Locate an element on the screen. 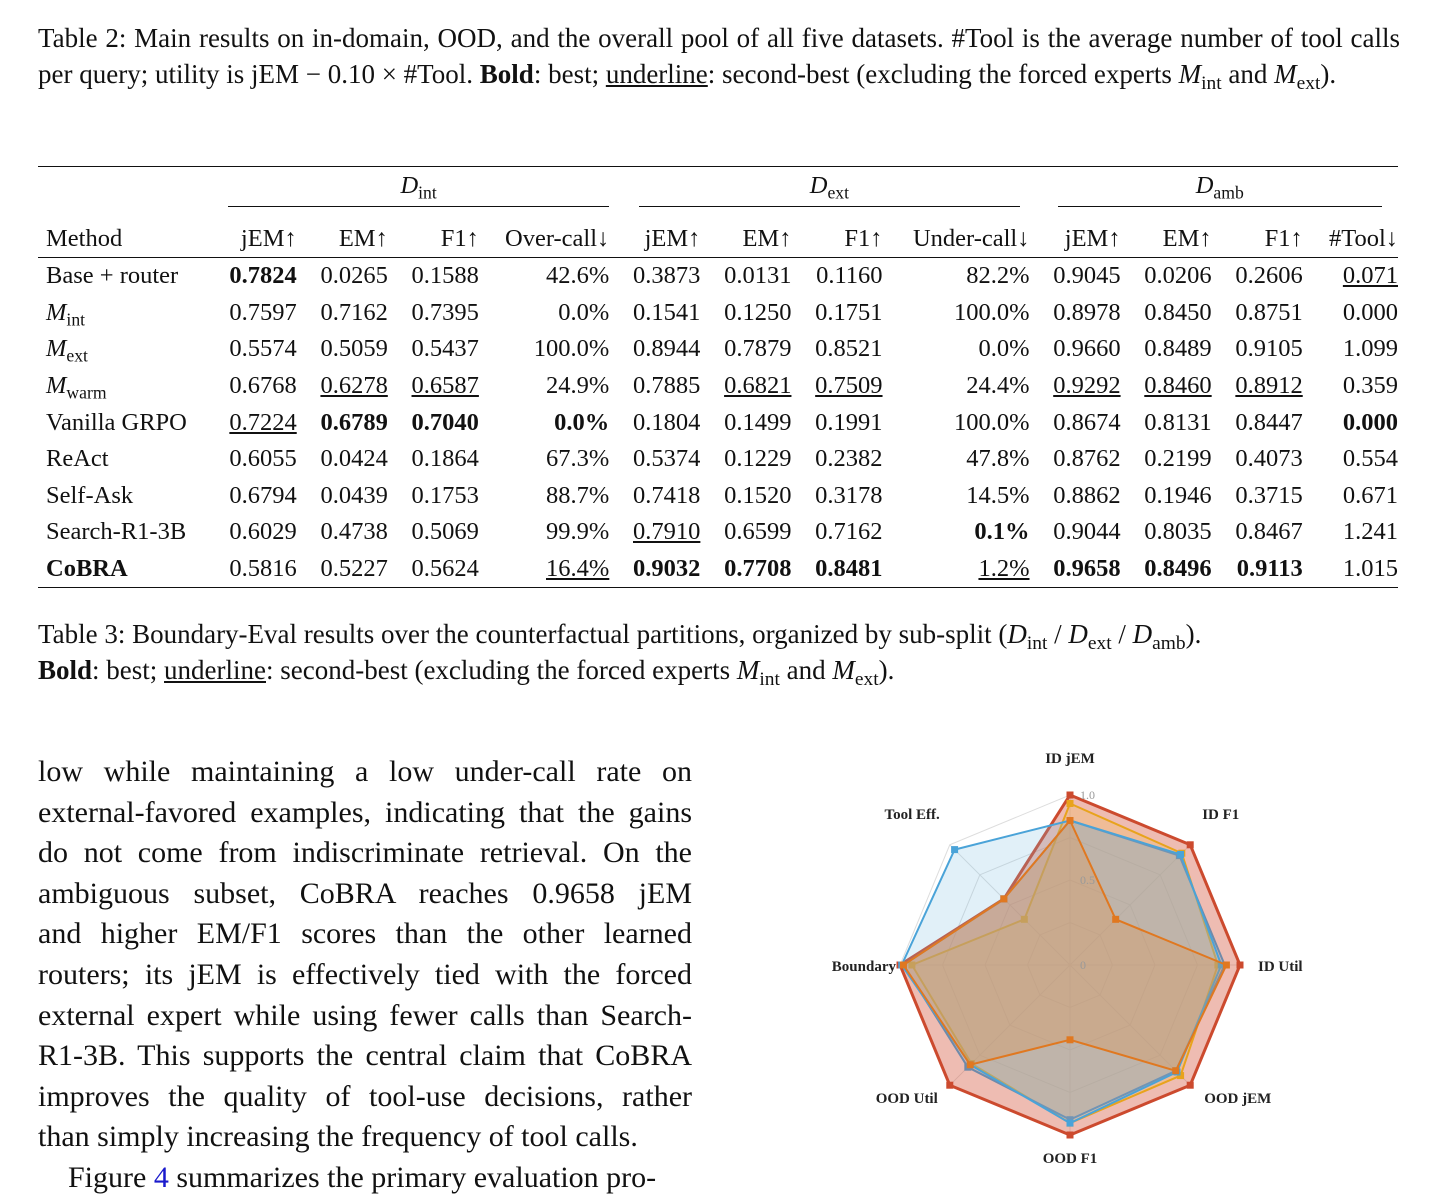  column-header: Under-call↓ is located at coordinates (956, 234).